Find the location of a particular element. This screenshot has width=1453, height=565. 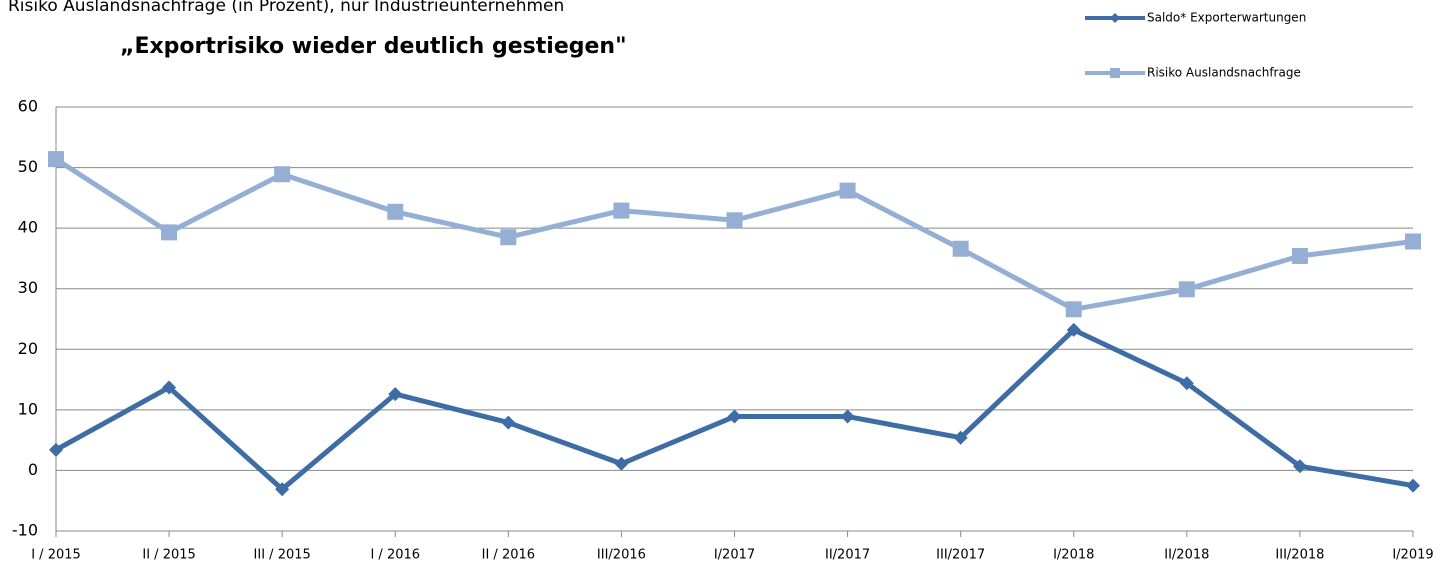

y-tick-label: -10 is located at coordinates (25, 530).